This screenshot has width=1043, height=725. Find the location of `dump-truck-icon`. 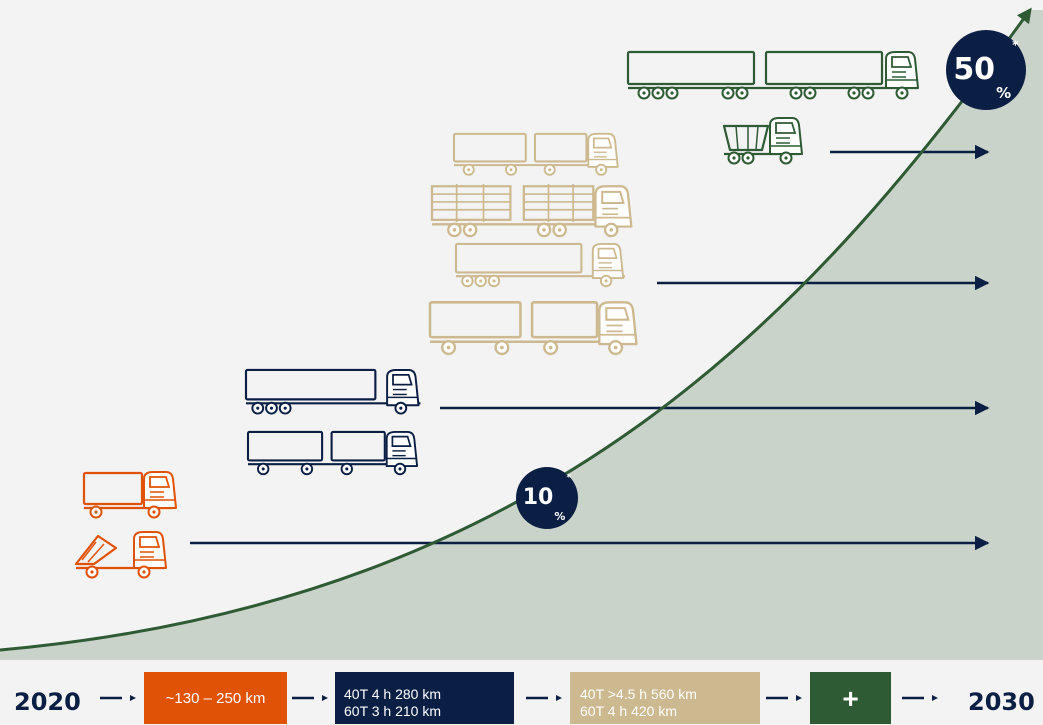

dump-truck-icon is located at coordinates (121, 555).